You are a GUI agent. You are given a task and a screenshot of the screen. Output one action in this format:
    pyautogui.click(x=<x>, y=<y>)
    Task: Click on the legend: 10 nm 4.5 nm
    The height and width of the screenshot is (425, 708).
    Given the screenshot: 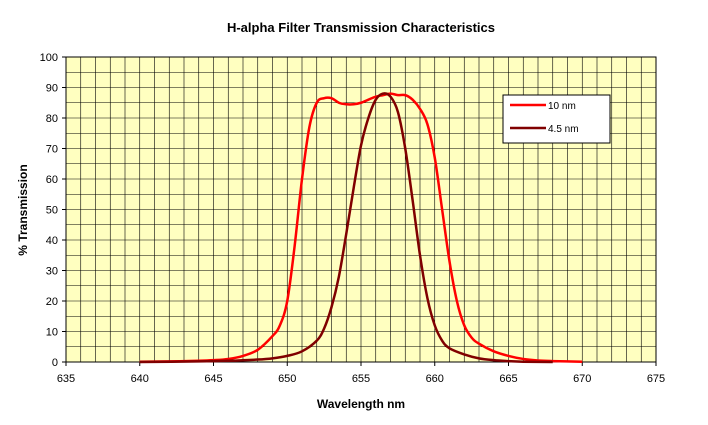 What is the action you would take?
    pyautogui.click(x=556, y=119)
    